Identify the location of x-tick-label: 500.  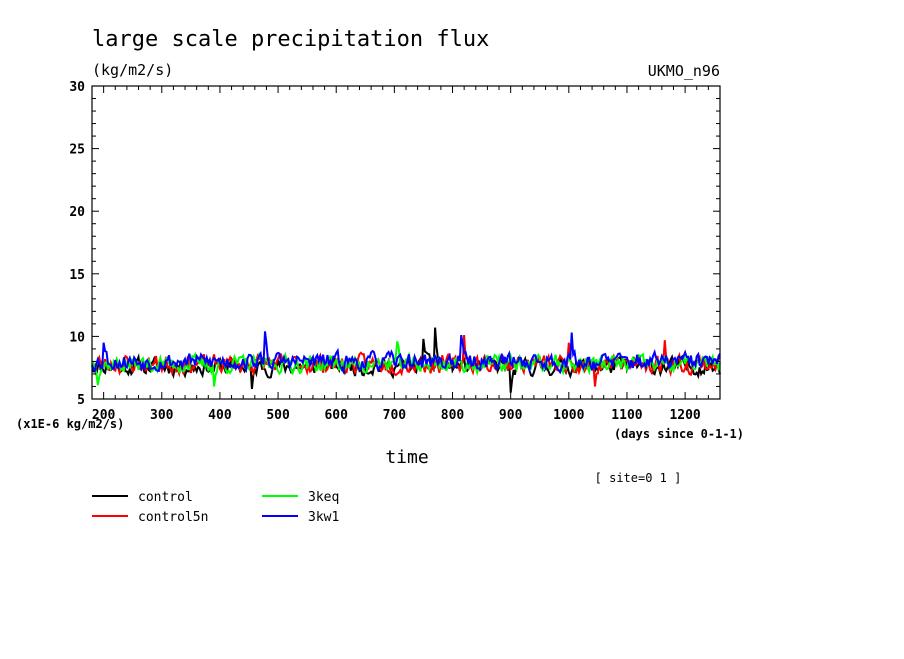
(278, 415).